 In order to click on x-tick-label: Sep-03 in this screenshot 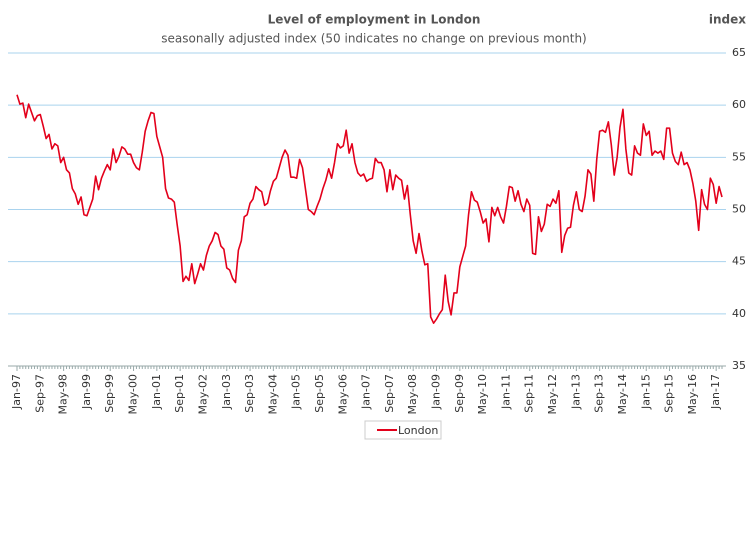, I will do `click(249, 393)`.